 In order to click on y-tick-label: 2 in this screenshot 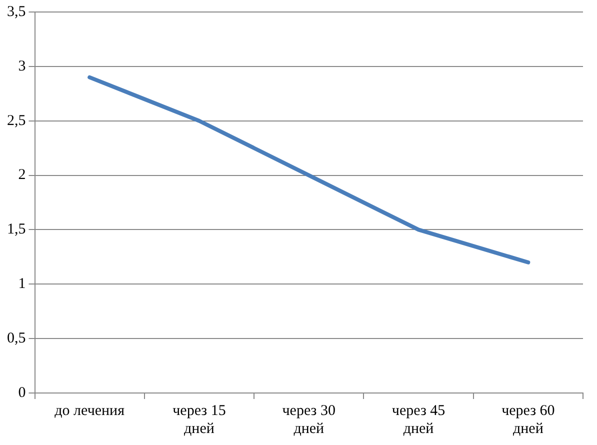, I will do `click(22, 175)`.